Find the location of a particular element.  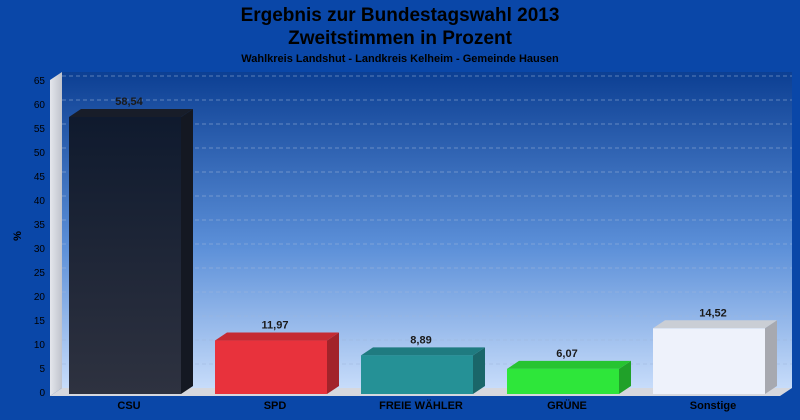

bar-freie-w-hler is located at coordinates (423, 370).